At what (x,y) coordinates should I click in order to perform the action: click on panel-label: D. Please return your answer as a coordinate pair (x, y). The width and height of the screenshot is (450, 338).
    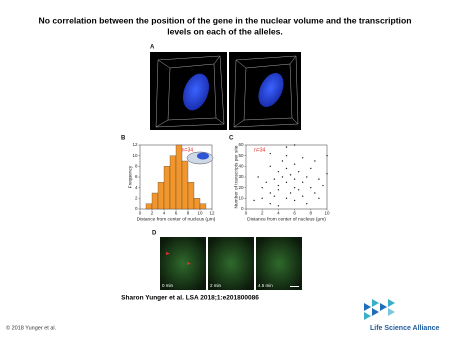
    Looking at the image, I should click on (154, 234).